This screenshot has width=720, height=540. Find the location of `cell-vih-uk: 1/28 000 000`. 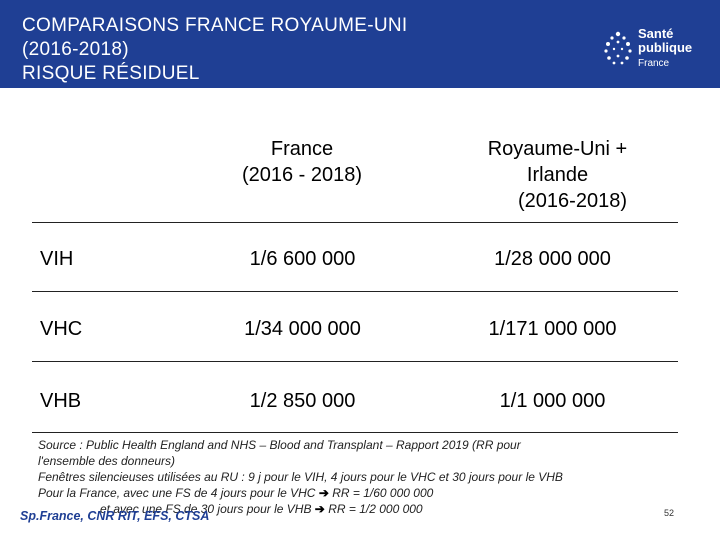

cell-vih-uk: 1/28 000 000 is located at coordinates (552, 259).